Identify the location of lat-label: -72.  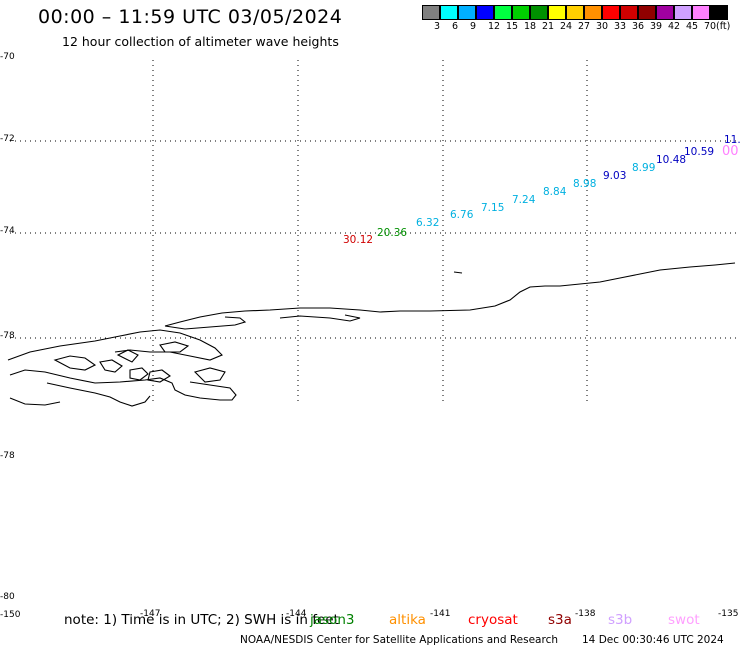
(7, 139).